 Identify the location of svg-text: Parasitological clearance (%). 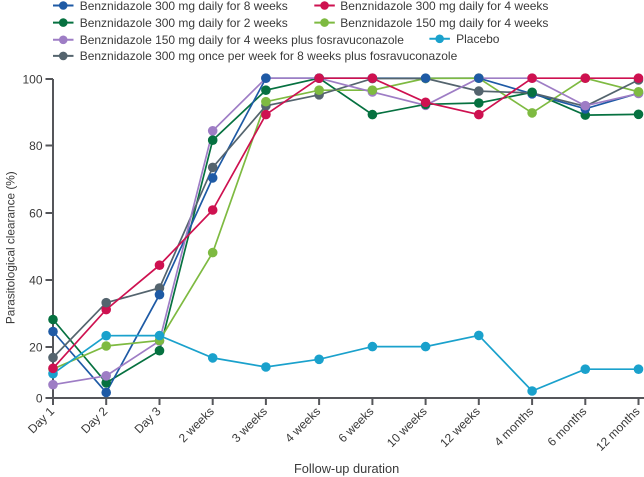
(11, 247).